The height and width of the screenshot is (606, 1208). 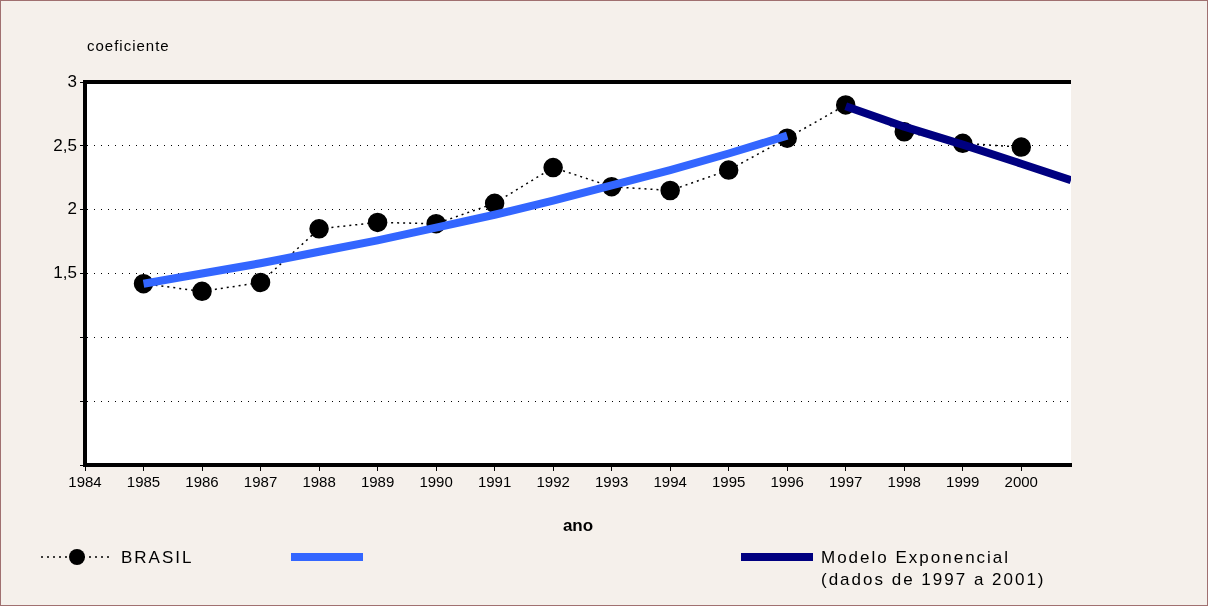 What do you see at coordinates (934, 569) in the screenshot?
I see `legend-label: Modelo Exponencial (dados de 1997 a 2001)` at bounding box center [934, 569].